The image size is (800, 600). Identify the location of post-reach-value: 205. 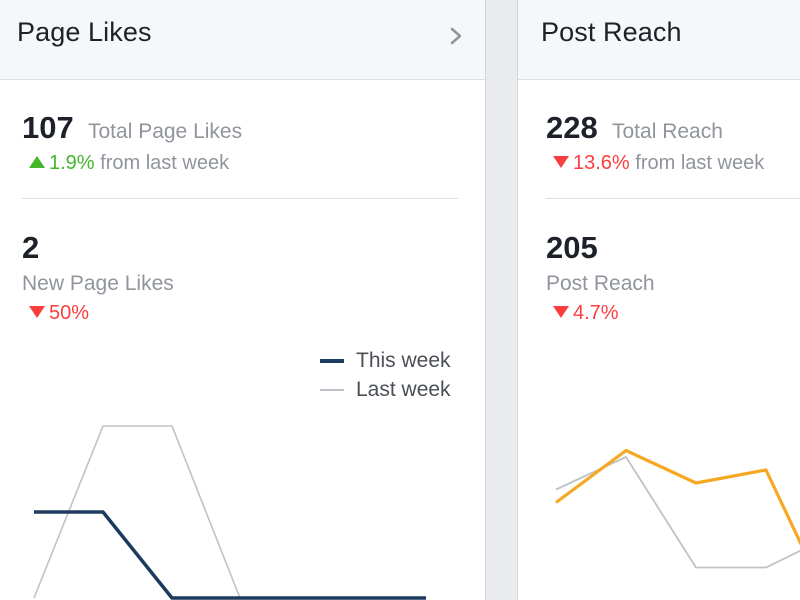
(572, 247).